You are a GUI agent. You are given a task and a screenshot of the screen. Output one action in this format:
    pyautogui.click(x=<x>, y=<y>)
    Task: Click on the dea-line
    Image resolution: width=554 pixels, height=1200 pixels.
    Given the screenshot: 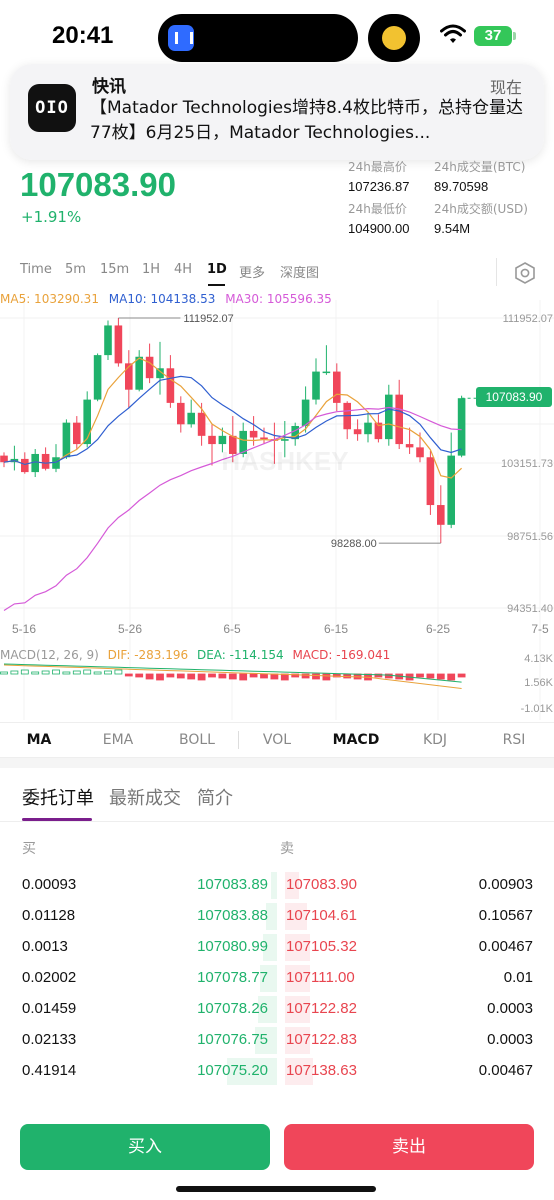 What is the action you would take?
    pyautogui.click(x=232, y=673)
    